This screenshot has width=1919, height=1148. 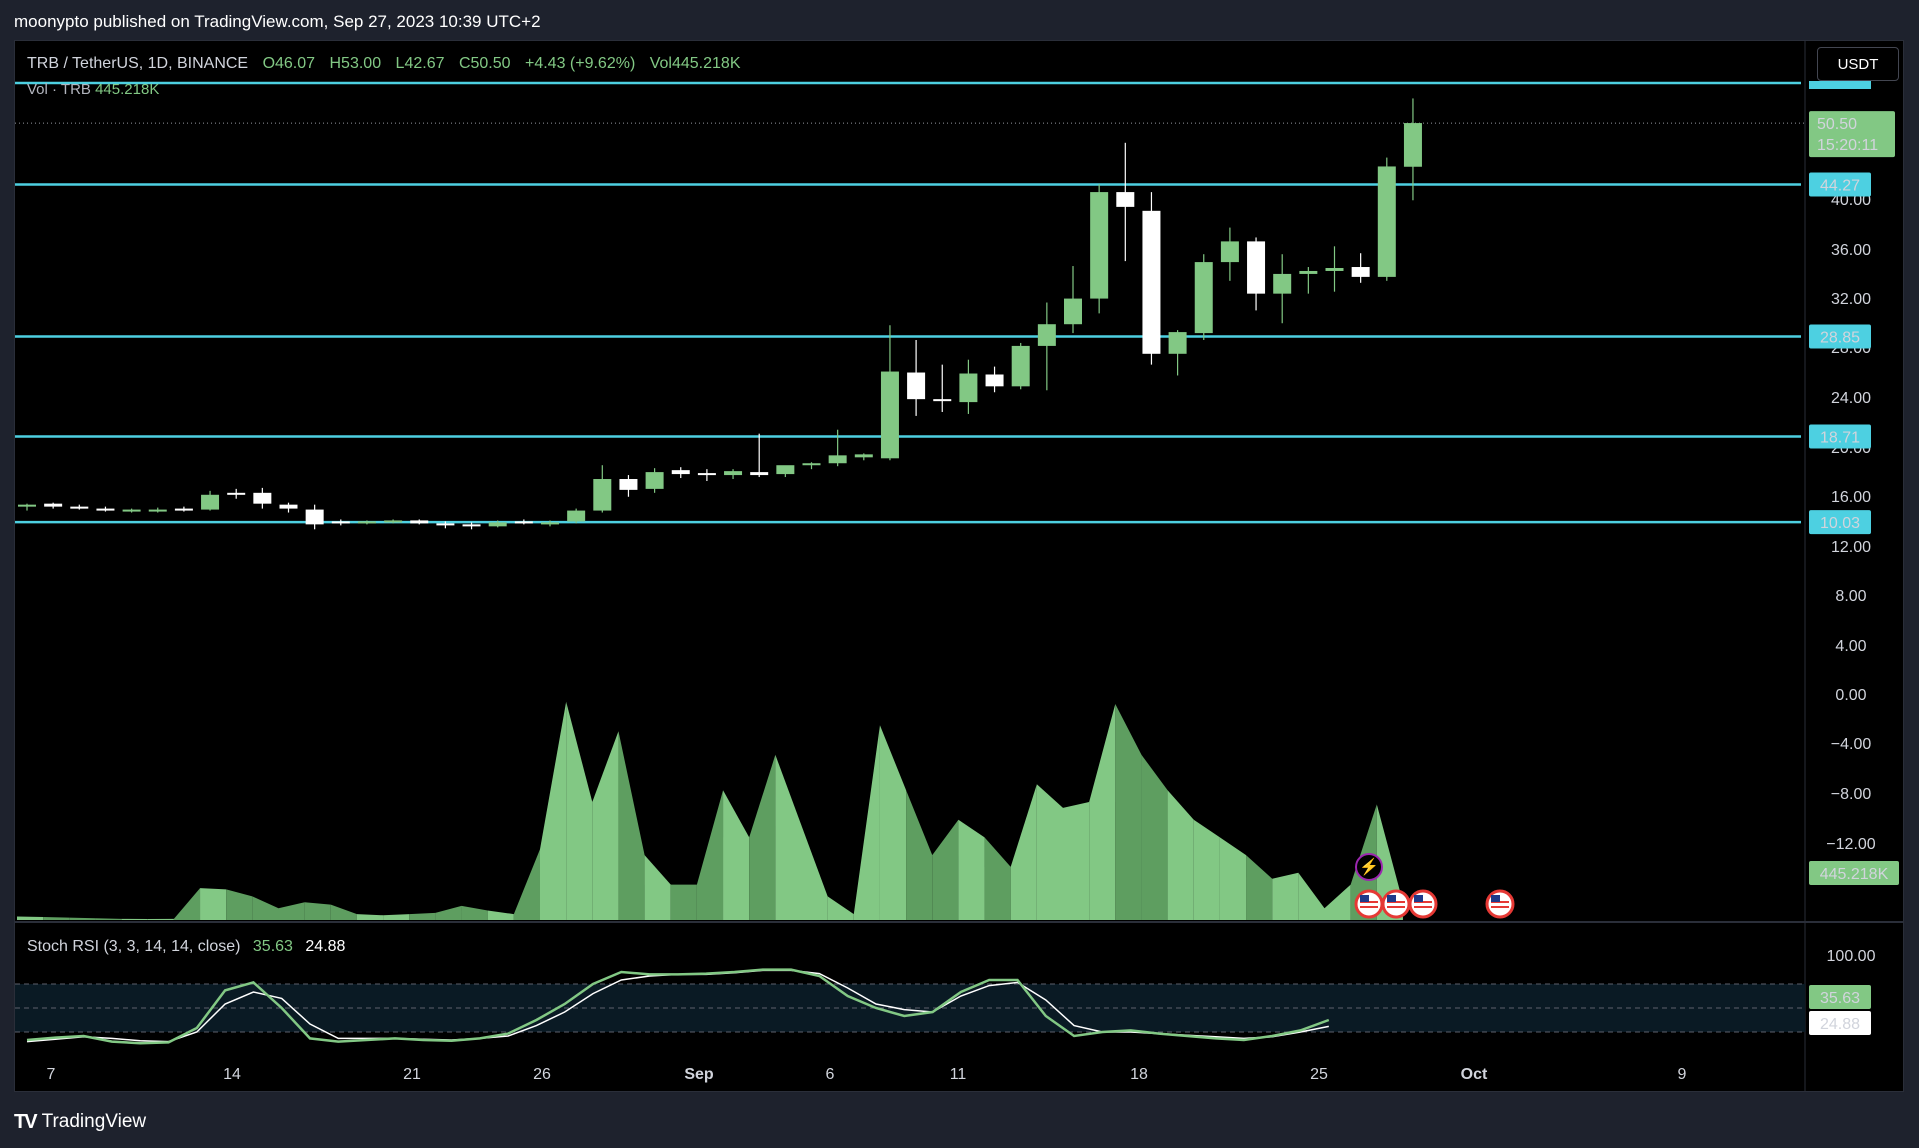 What do you see at coordinates (134, 946) in the screenshot?
I see `stoch-rsi-label: Stoch RSI (3, 3, 14, 14, close)` at bounding box center [134, 946].